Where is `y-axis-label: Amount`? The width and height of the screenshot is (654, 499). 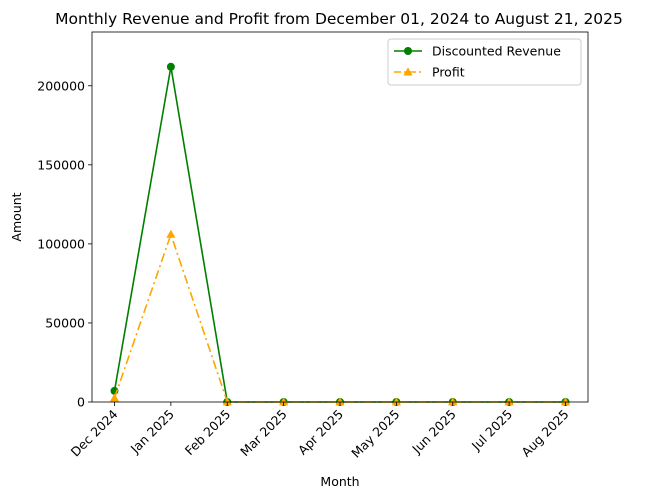 y-axis-label: Amount is located at coordinates (16, 216).